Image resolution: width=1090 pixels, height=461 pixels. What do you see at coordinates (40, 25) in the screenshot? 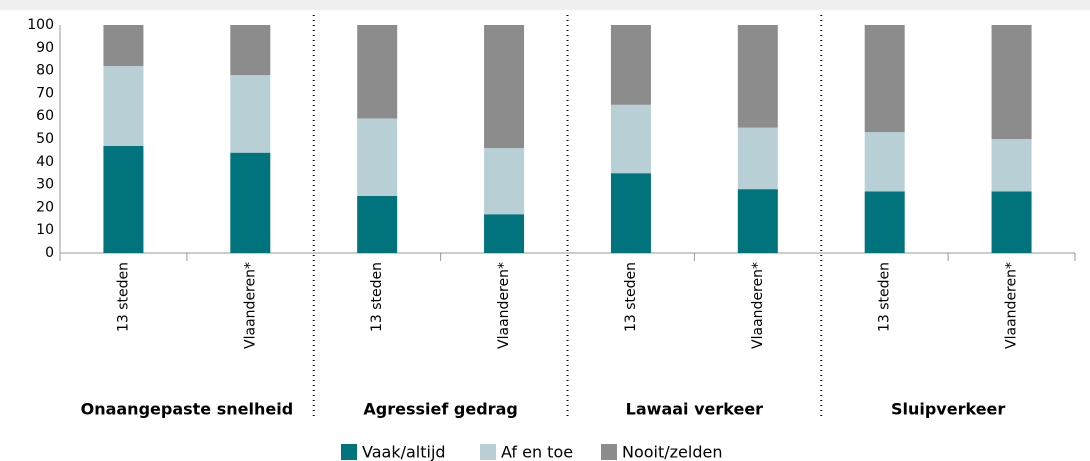
I see `y-tick-label: 100` at bounding box center [40, 25].